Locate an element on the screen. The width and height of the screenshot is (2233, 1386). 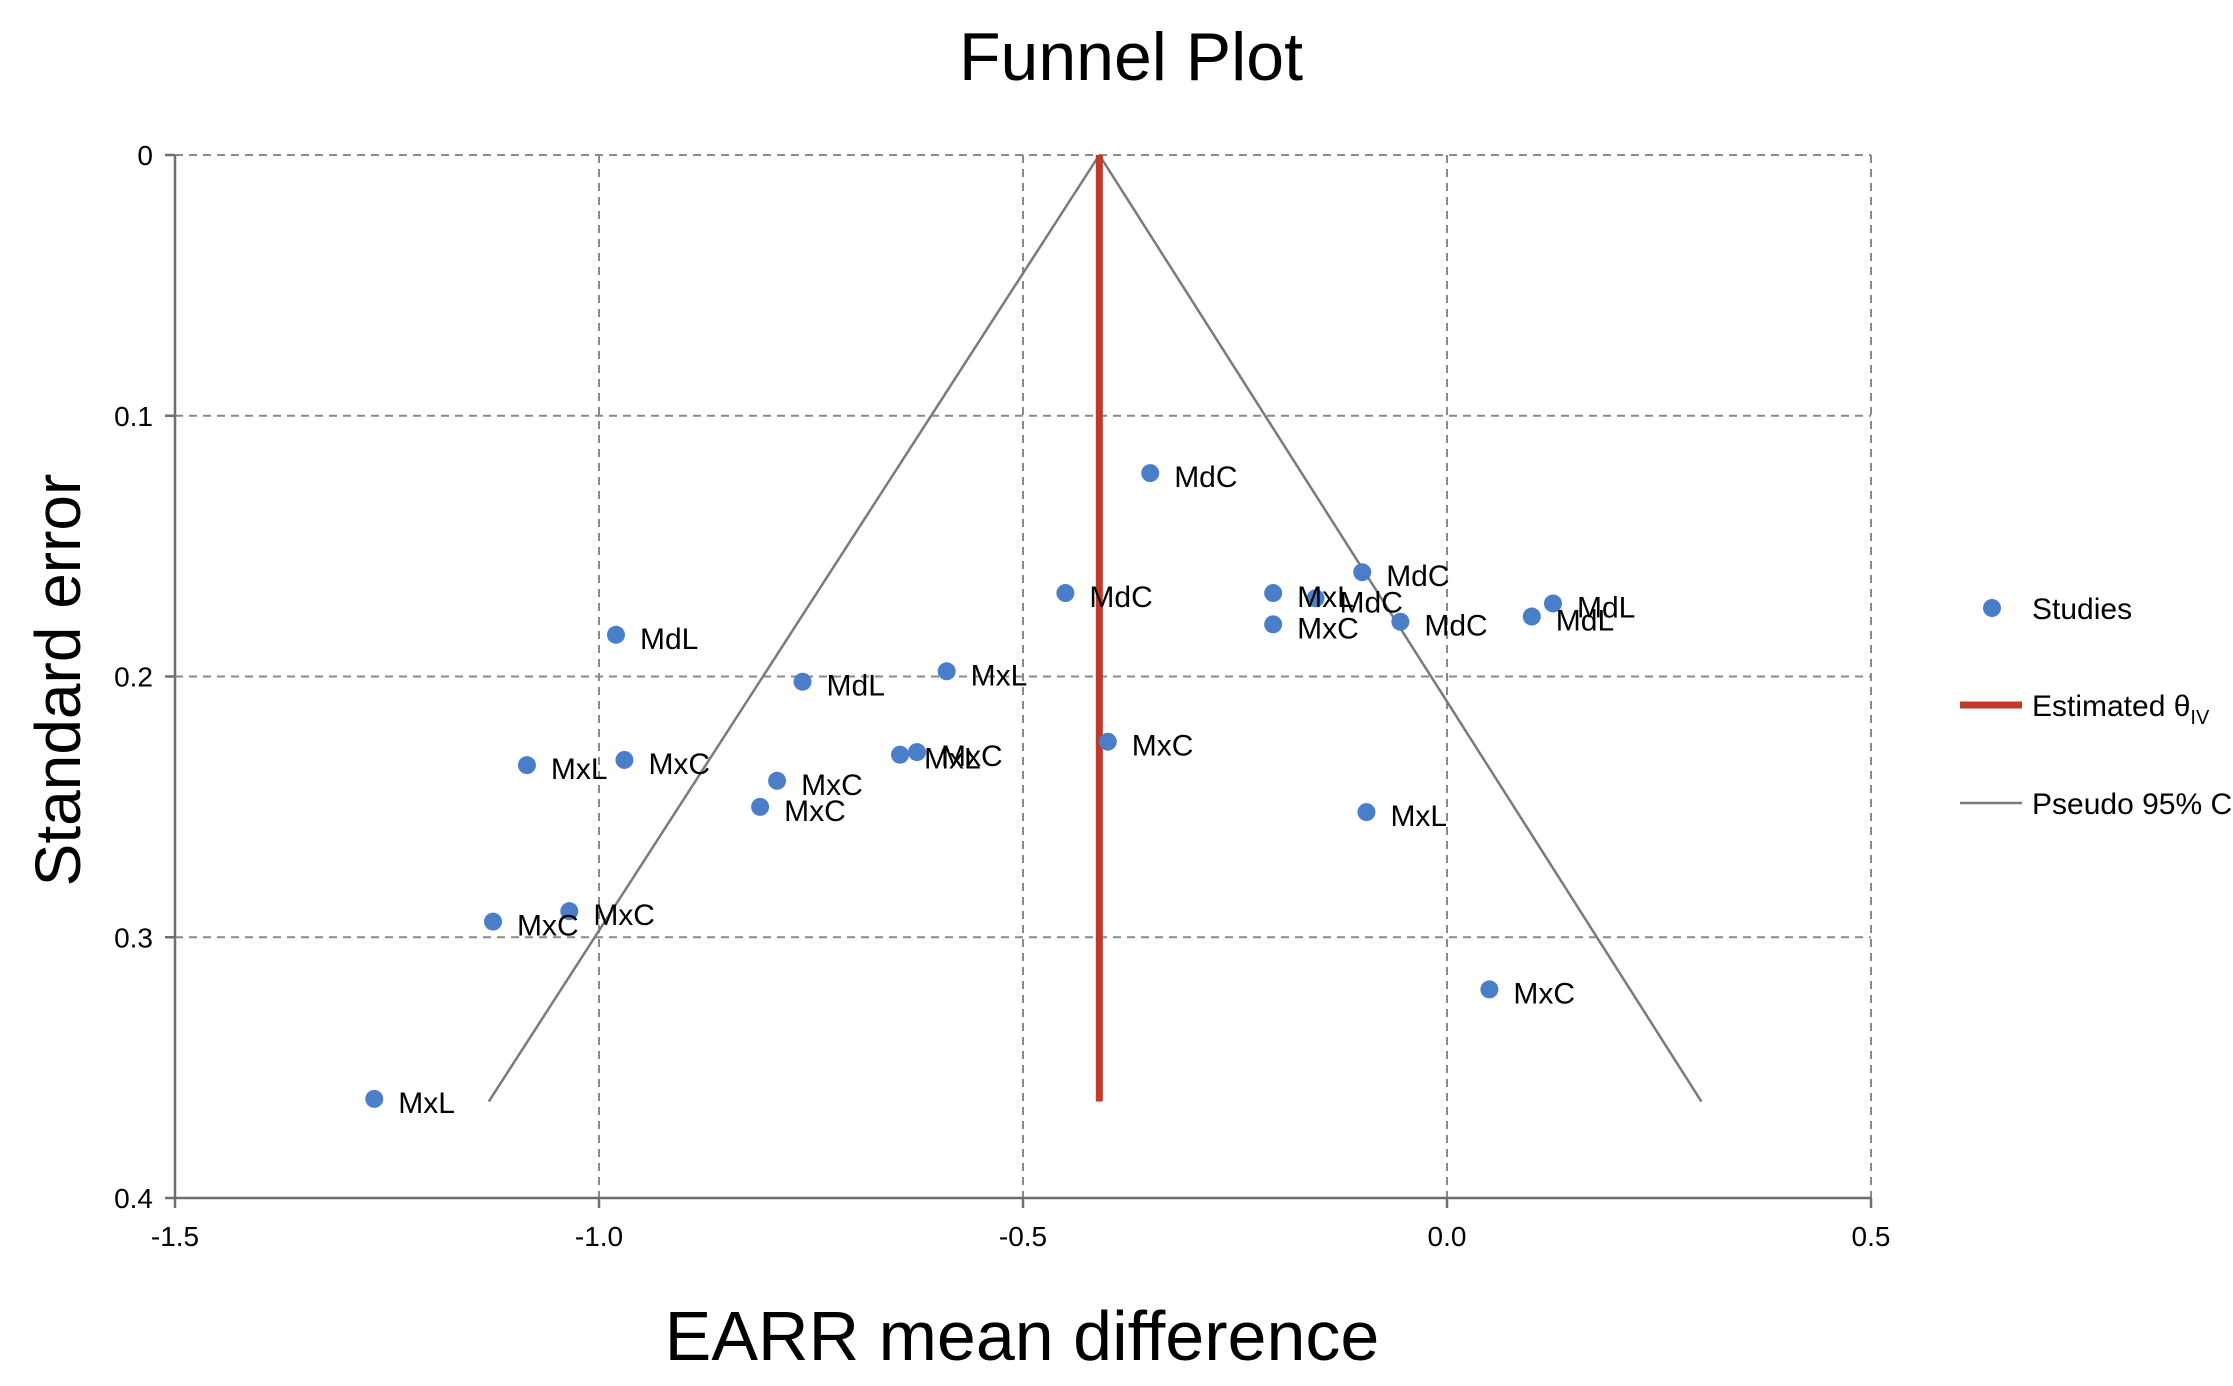
legend-label: Estimated θIV is located at coordinates (2121, 709).